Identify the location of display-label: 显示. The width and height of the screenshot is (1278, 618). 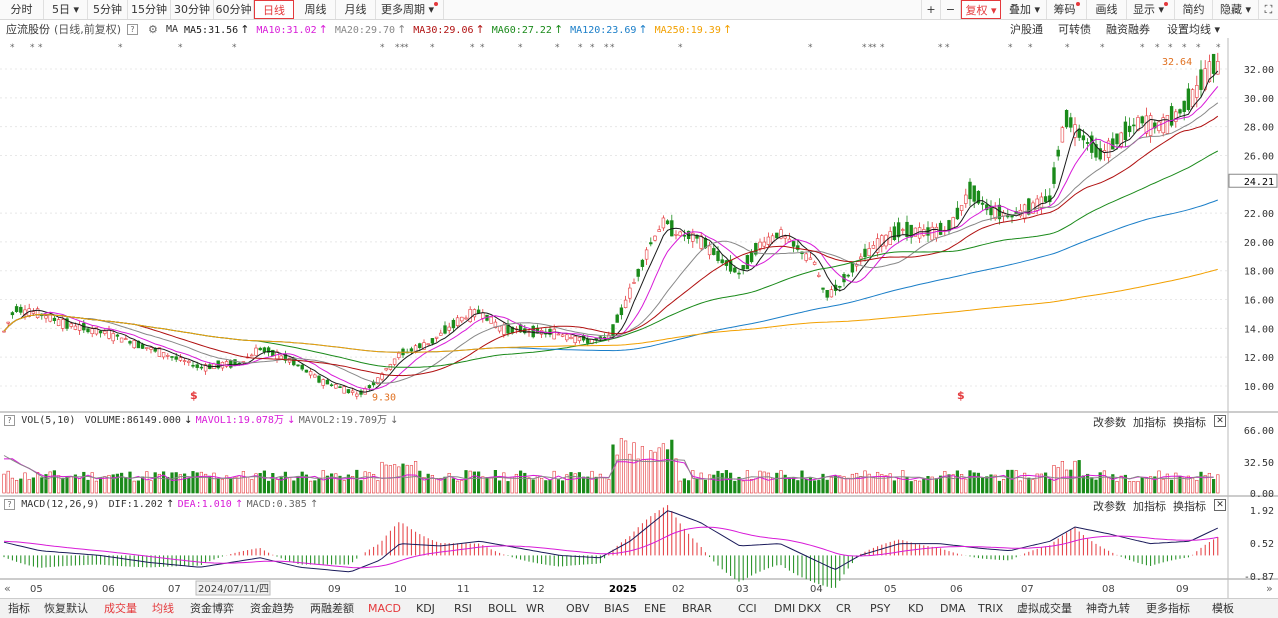
(1143, 9).